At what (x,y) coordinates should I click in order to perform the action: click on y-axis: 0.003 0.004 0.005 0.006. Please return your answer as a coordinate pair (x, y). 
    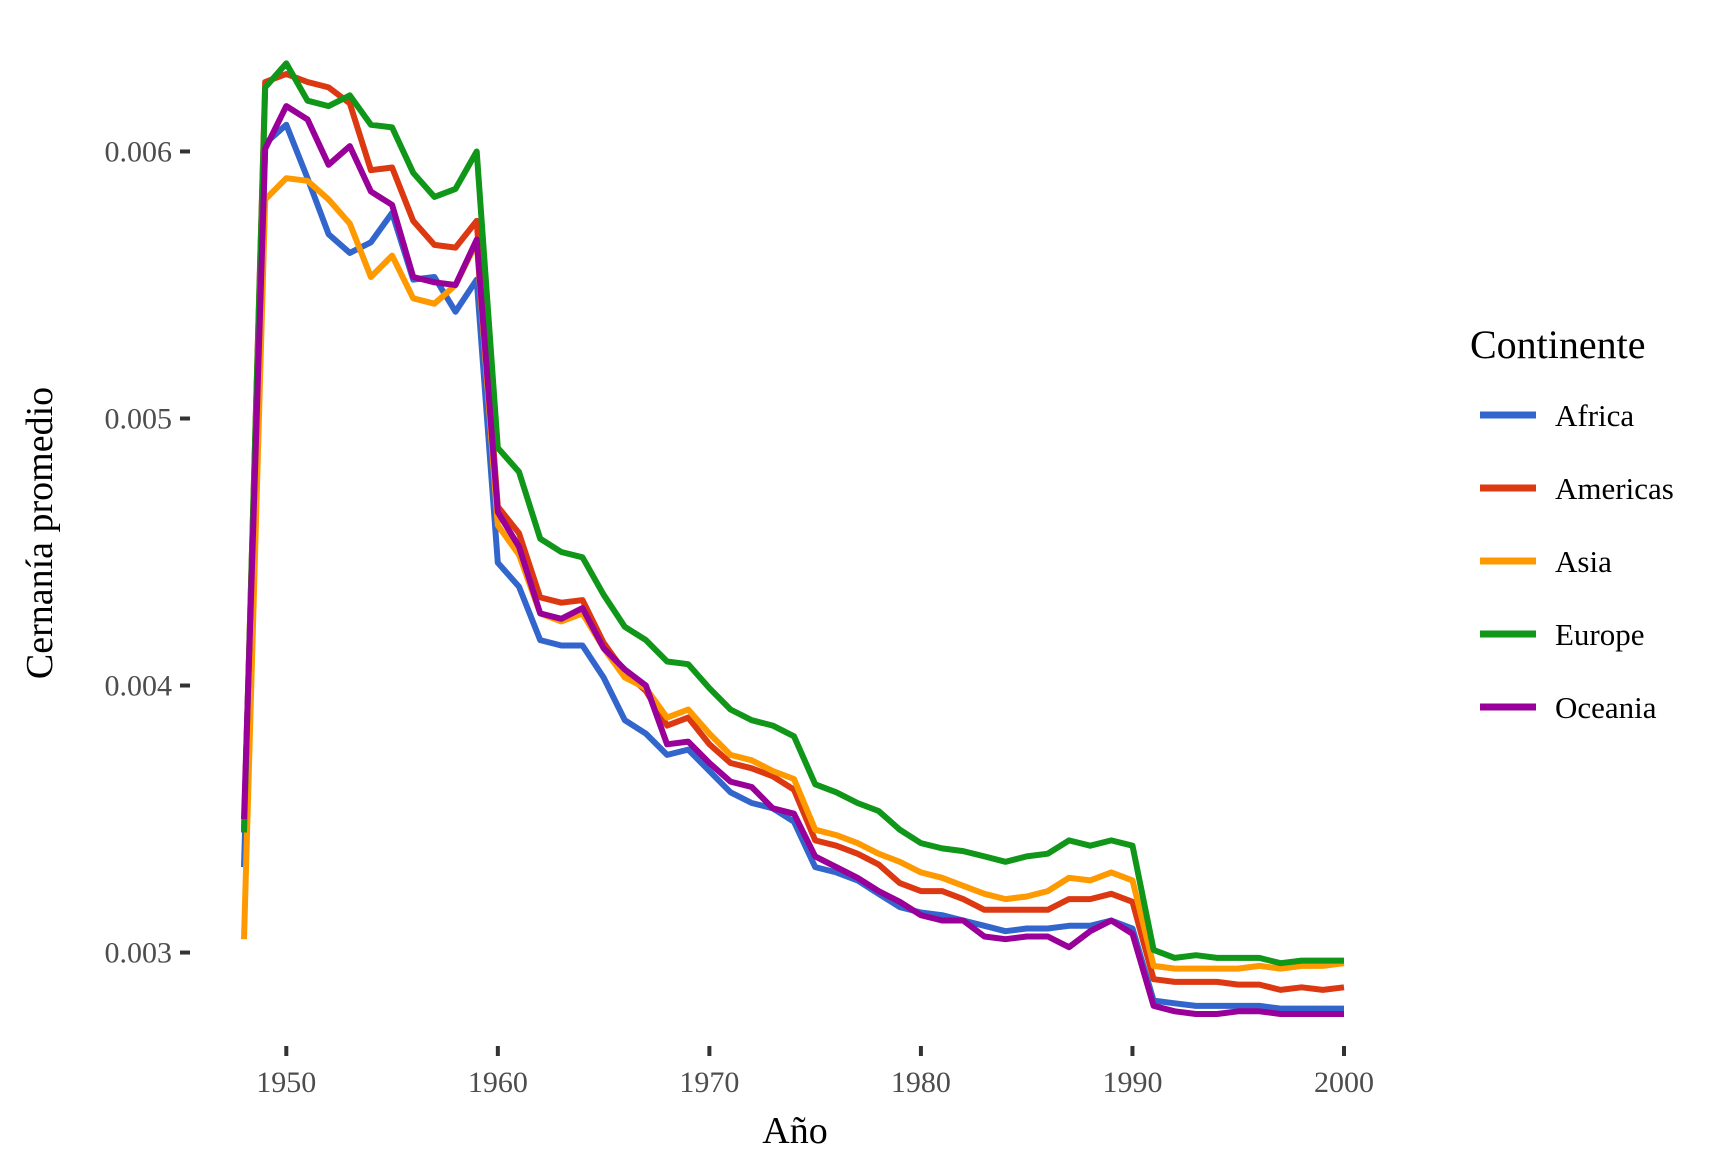
    Looking at the image, I should click on (147, 552).